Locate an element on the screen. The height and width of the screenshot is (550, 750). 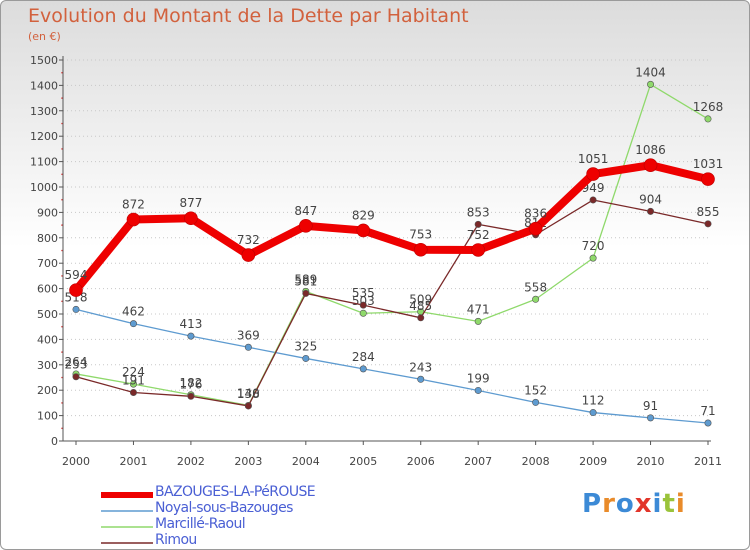
data-label: 503 is located at coordinates (363, 301).